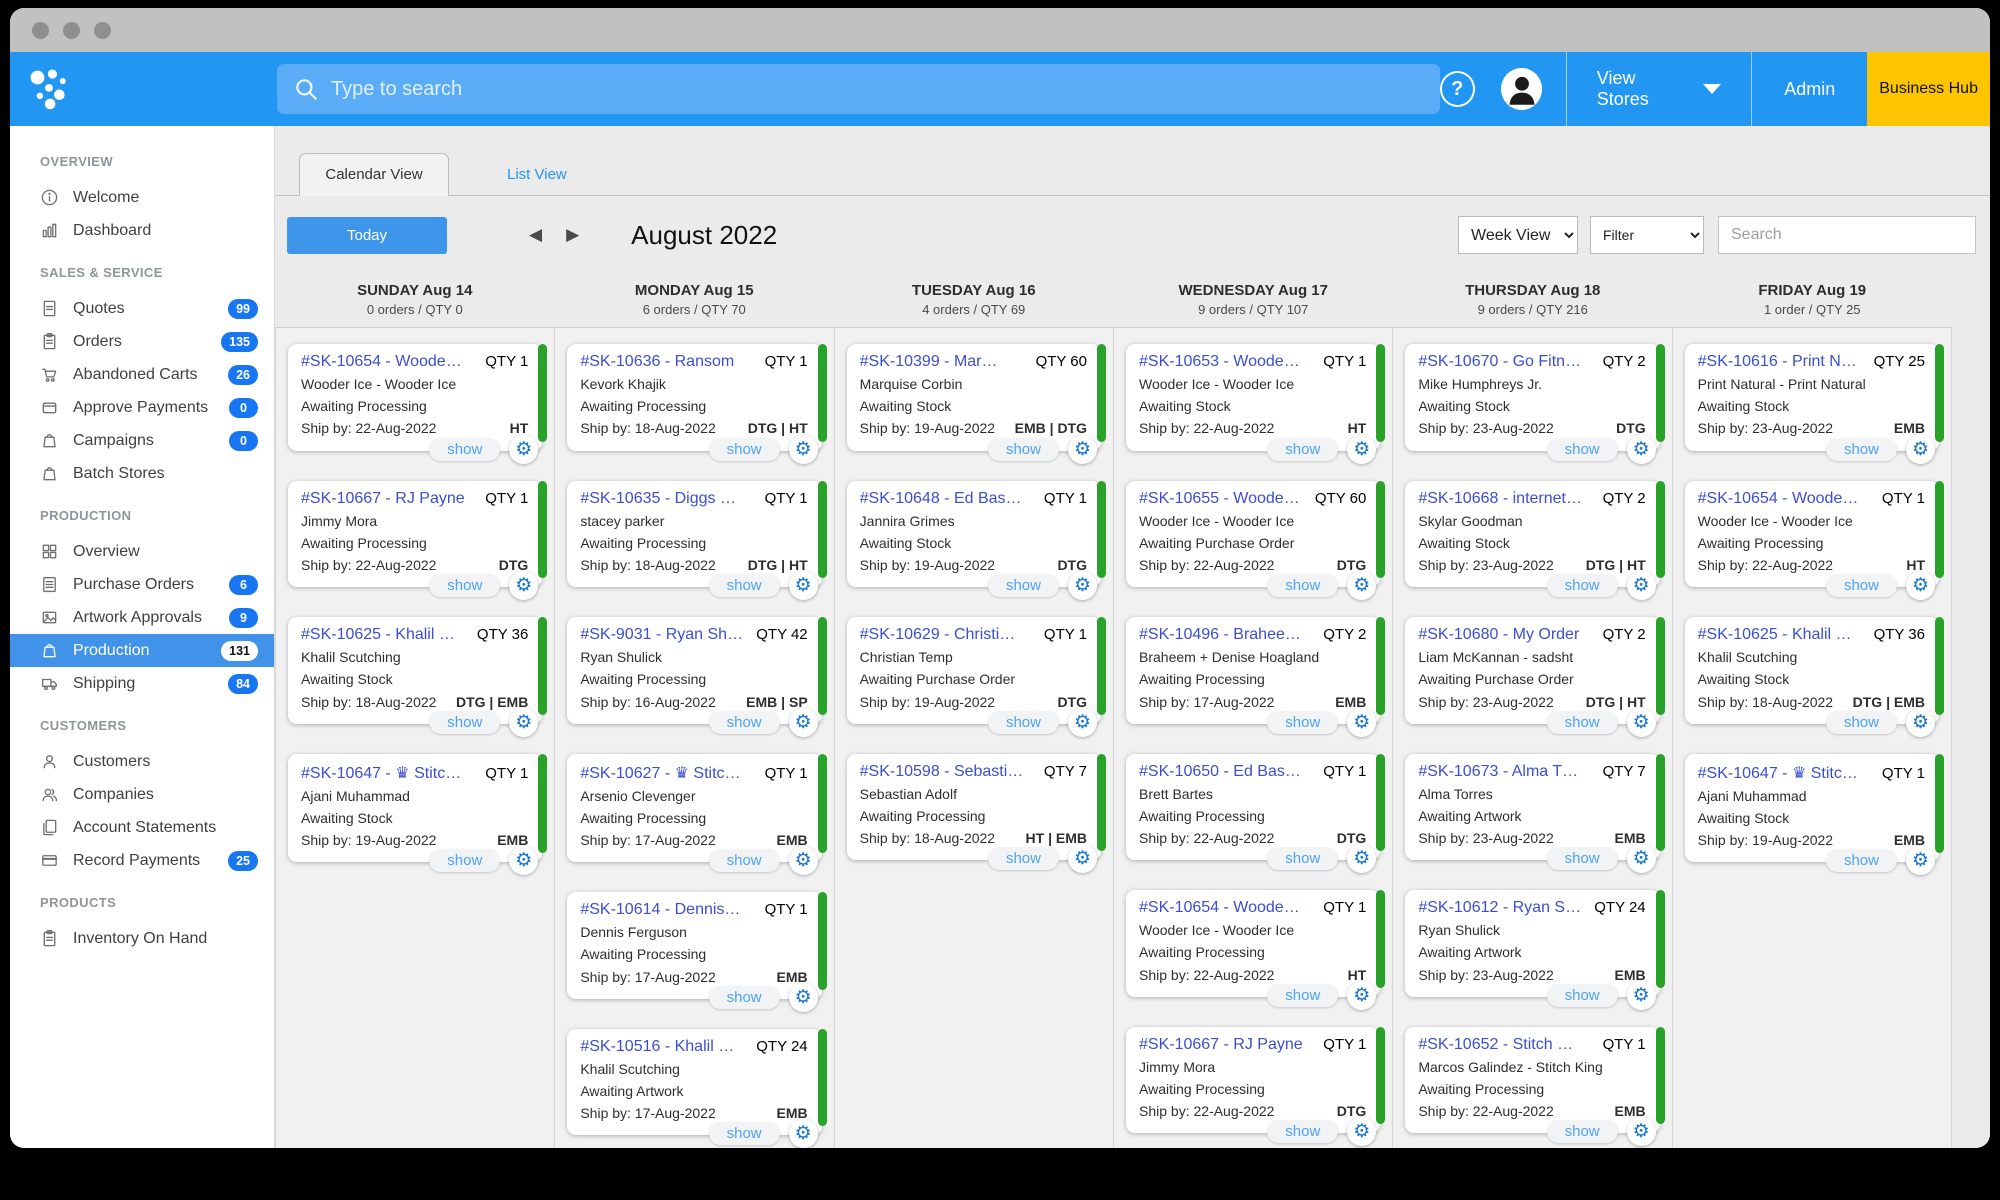 This screenshot has width=2000, height=1200. What do you see at coordinates (877, 89) in the screenshot?
I see `global-search-input` at bounding box center [877, 89].